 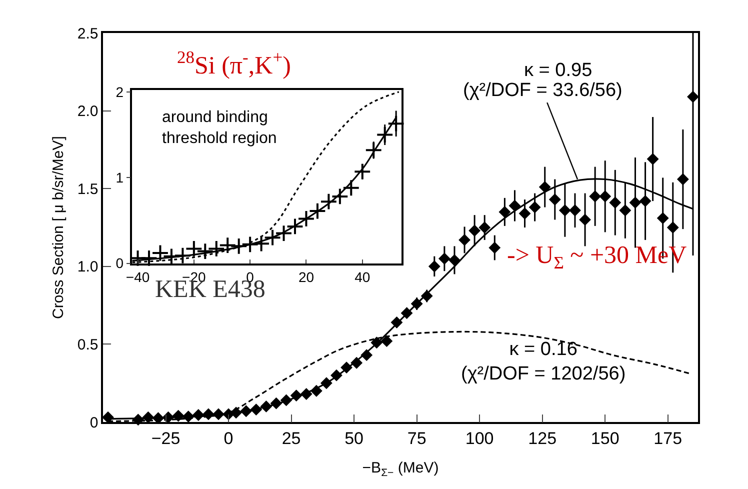 What do you see at coordinates (362, 276) in the screenshot?
I see `x-tick-label: 40` at bounding box center [362, 276].